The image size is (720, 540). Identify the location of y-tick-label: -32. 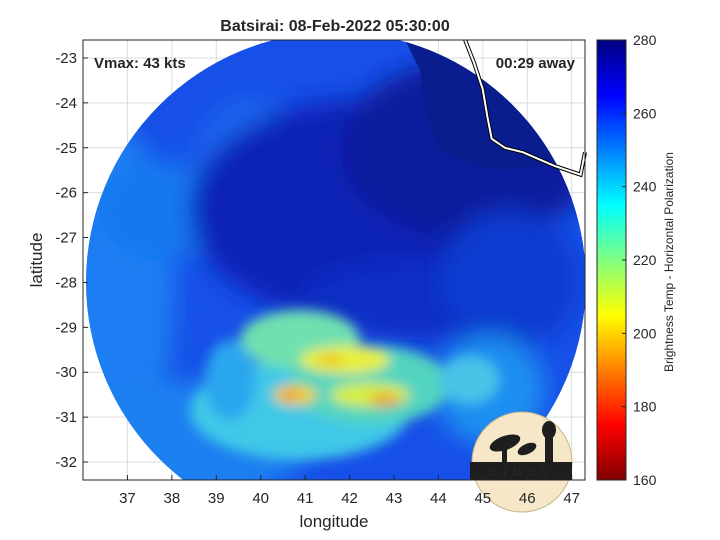
(66, 462).